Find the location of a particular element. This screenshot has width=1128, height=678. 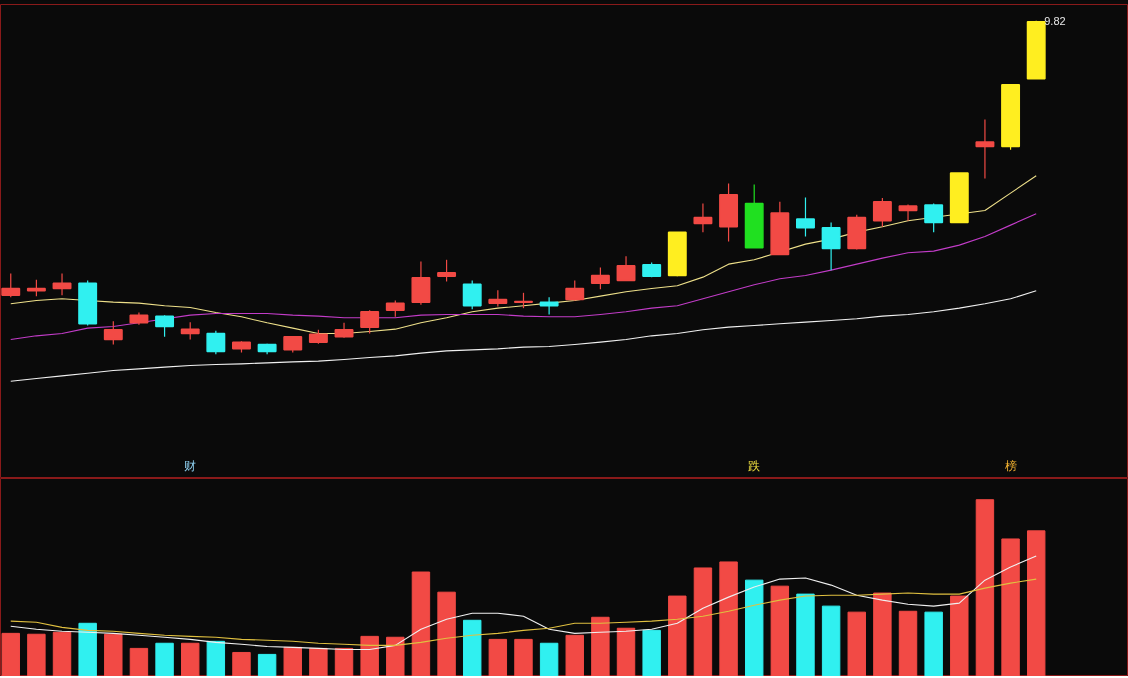

text: 跌 is located at coordinates (754, 465).